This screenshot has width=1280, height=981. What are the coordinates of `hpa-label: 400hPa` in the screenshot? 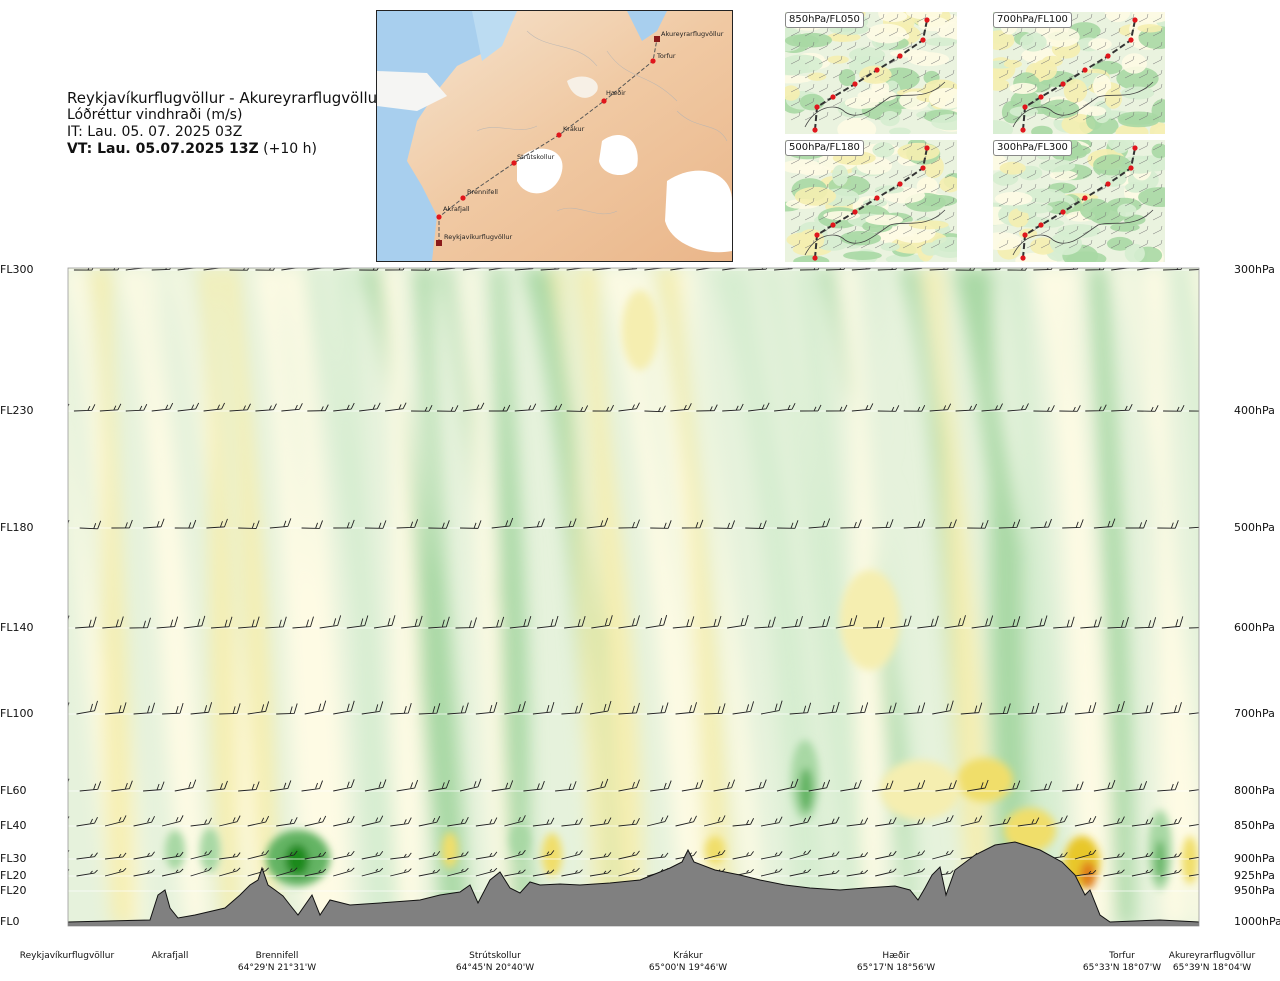 It's located at (1254, 410).